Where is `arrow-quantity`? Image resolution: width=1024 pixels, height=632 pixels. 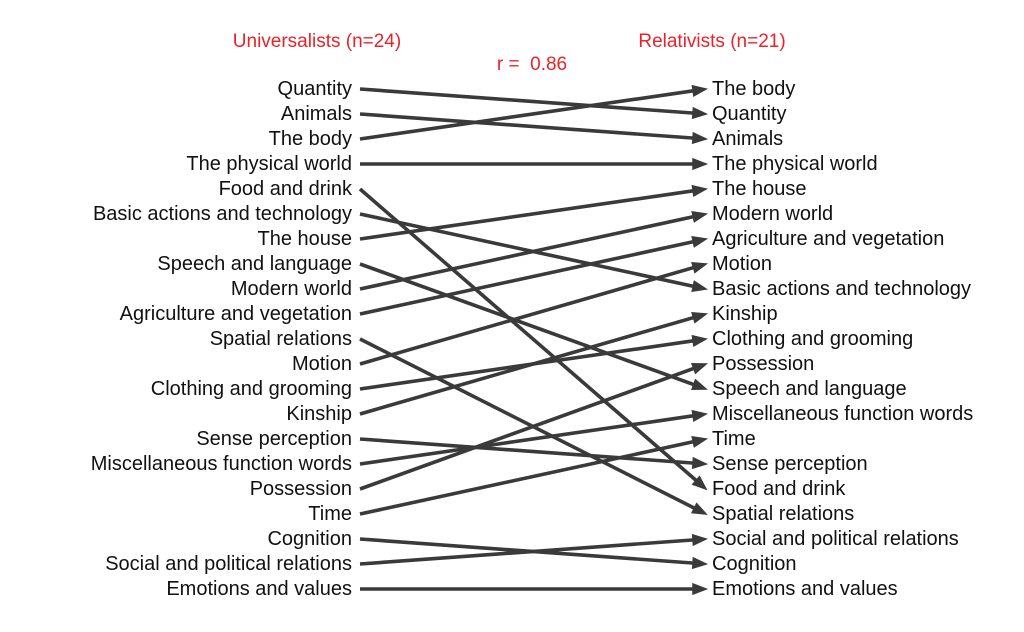
arrow-quantity is located at coordinates (534, 103).